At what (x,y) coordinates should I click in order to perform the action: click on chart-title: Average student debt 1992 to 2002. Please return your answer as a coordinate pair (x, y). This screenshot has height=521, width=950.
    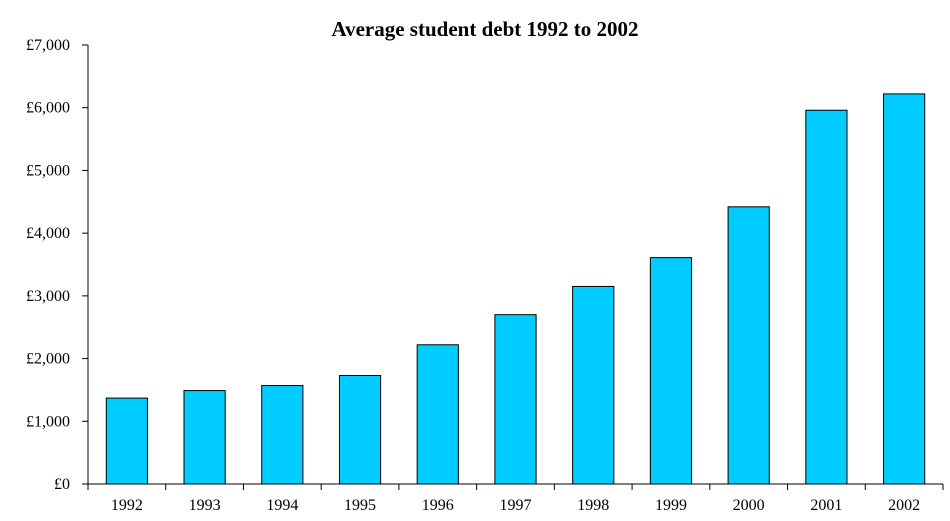
    Looking at the image, I should click on (484, 29).